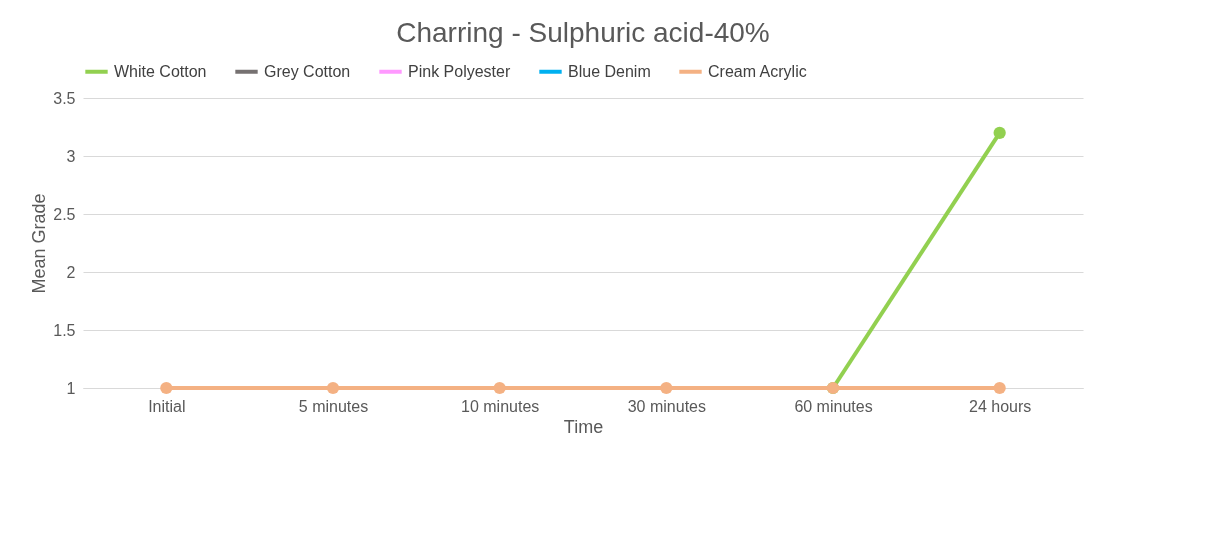 The height and width of the screenshot is (540, 1205). What do you see at coordinates (39, 243) in the screenshot?
I see `y-axis-title: Mean Grade` at bounding box center [39, 243].